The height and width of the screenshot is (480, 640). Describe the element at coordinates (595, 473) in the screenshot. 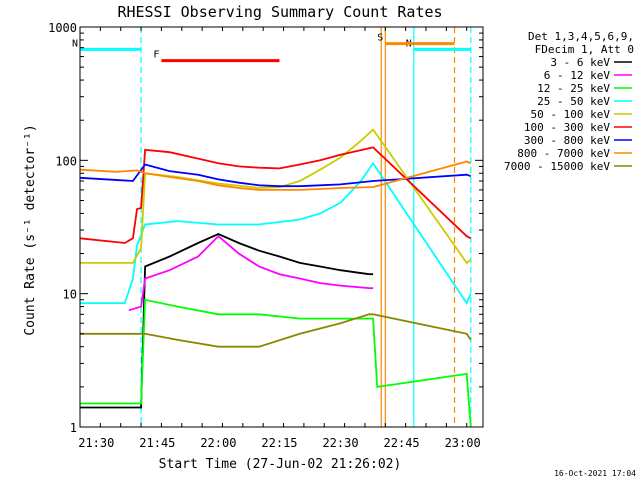

I see `footer-timestamp: 16-Oct-2021 17:04` at that location.